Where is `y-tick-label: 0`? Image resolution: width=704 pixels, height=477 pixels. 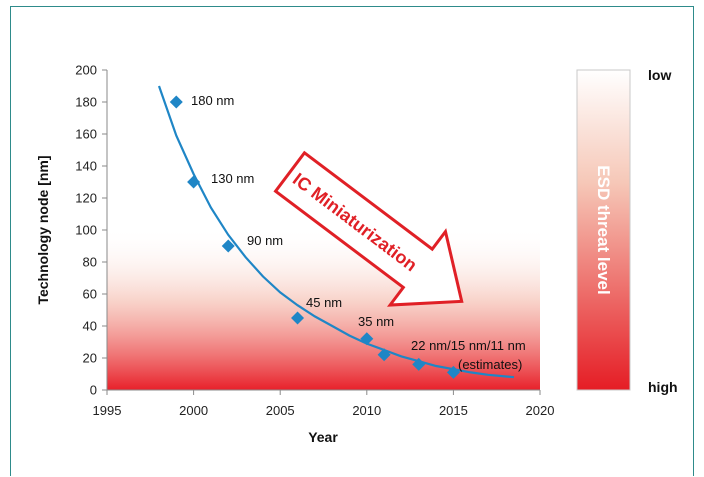 y-tick-label: 0 is located at coordinates (93, 390).